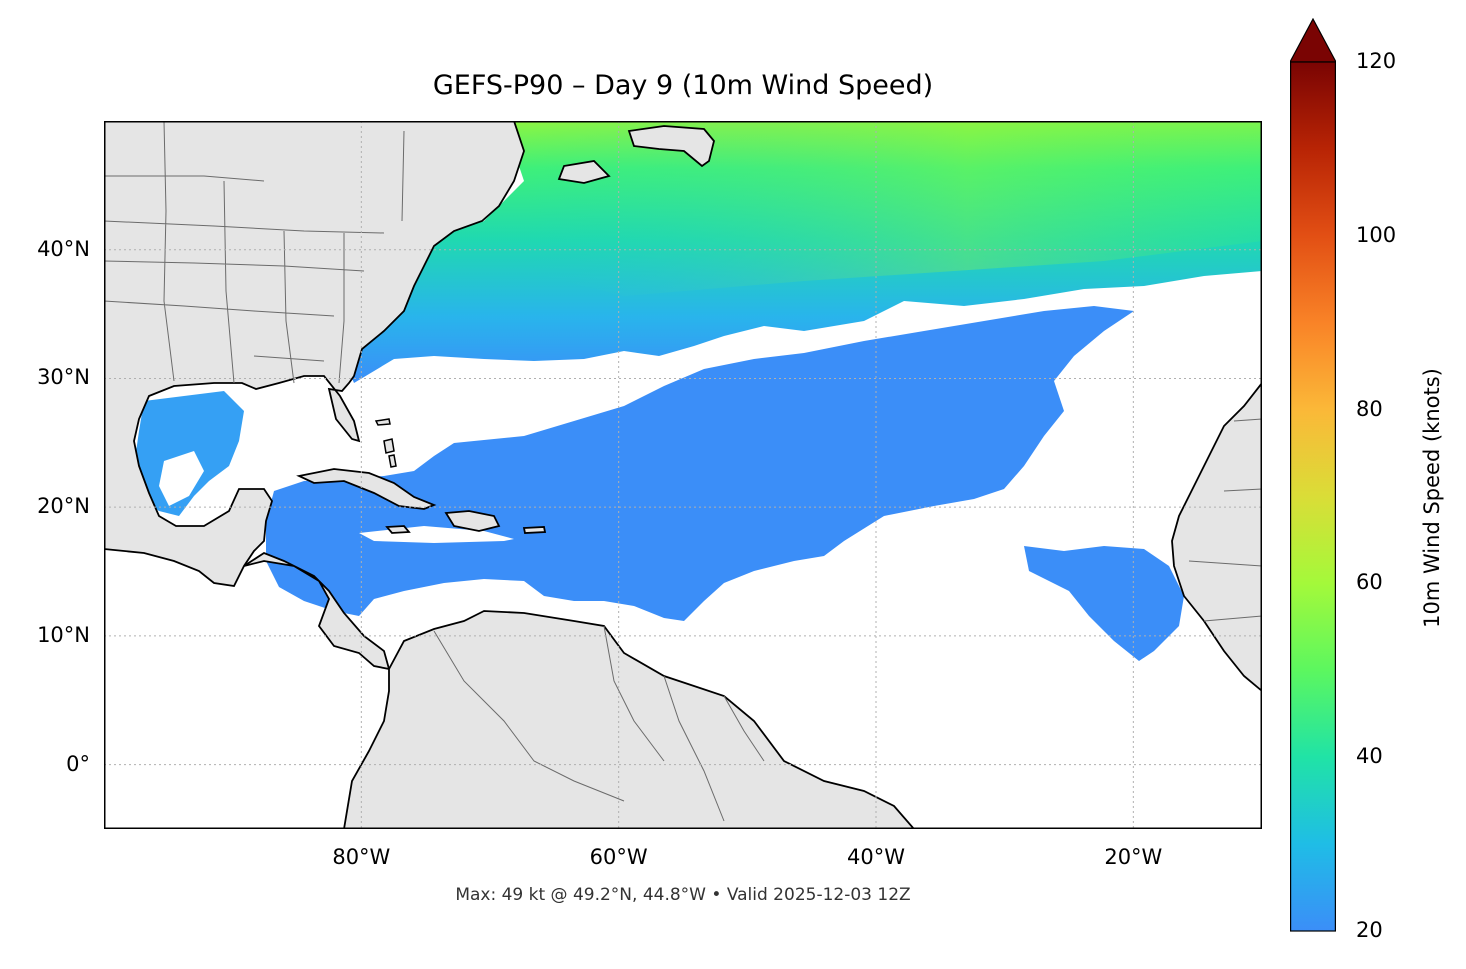  I want to click on wind-field-north-highlight, so click(893, 208).